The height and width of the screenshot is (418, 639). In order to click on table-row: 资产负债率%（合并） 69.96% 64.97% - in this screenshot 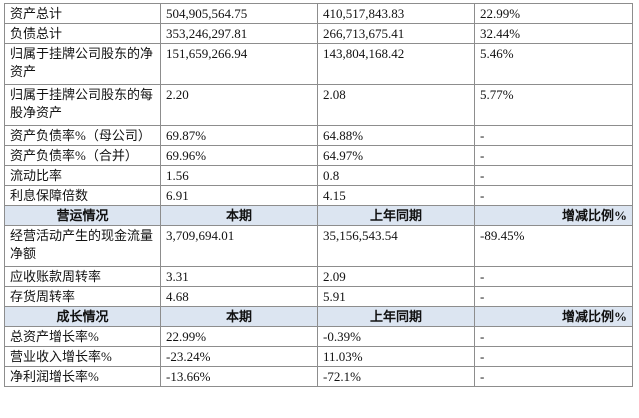, I will do `click(318, 155)`.